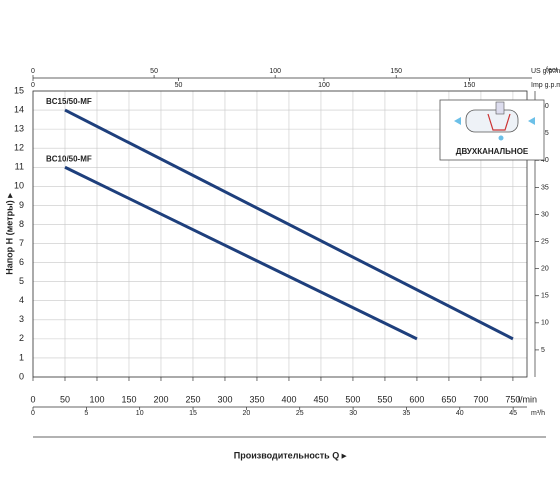 The height and width of the screenshot is (504, 560). What do you see at coordinates (538, 413) in the screenshot?
I see `extra-x-unit: m³/h` at bounding box center [538, 413].